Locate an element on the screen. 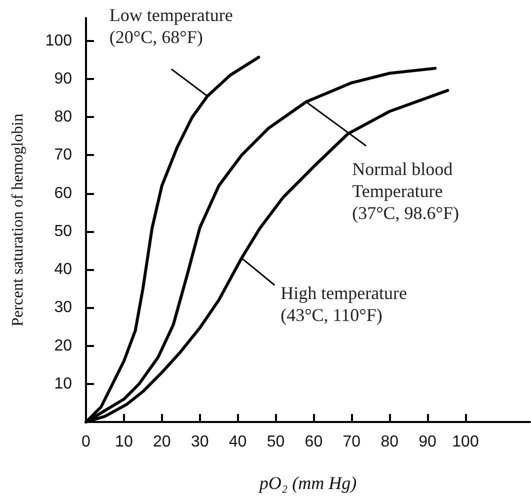  annotation: High temperature (43°C, 110°F) is located at coordinates (344, 304).